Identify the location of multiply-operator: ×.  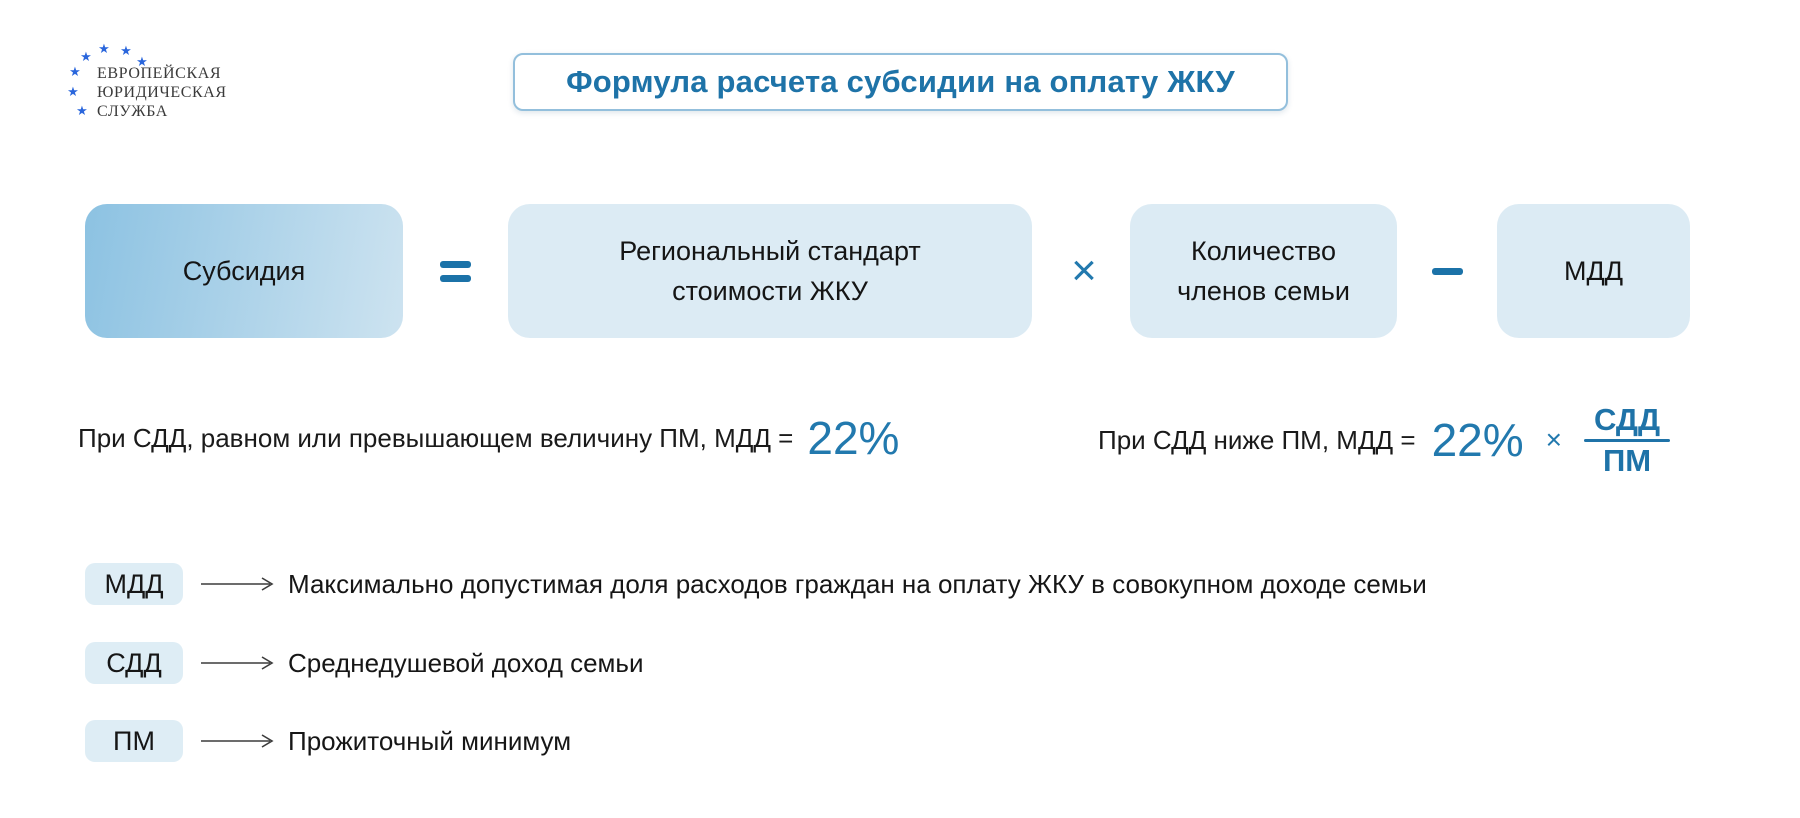
(1084, 270).